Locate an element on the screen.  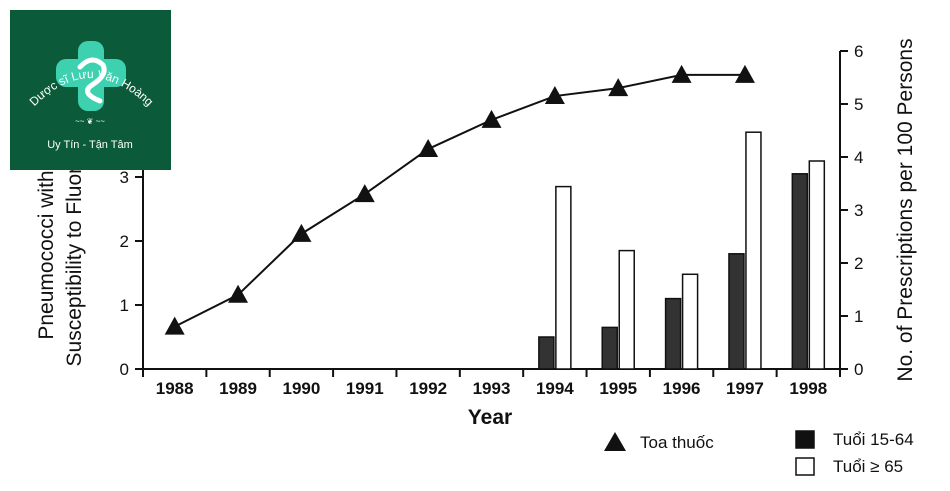
legend: Toa thuốc Tuổi 15-64 Tuổi ≥ 65 is located at coordinates (759, 453).